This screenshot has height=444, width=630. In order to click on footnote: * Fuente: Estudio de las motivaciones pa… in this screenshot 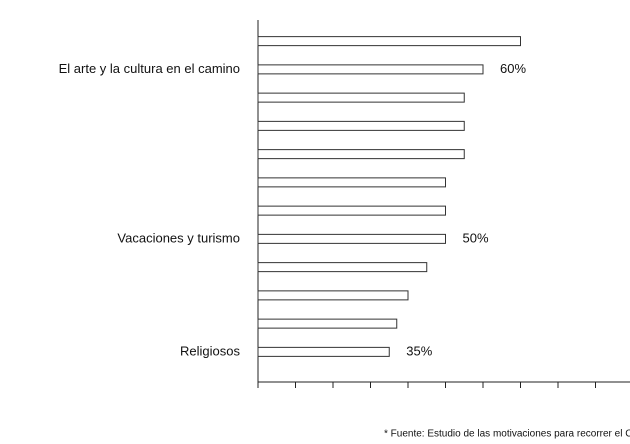, I will do `click(507, 434)`.